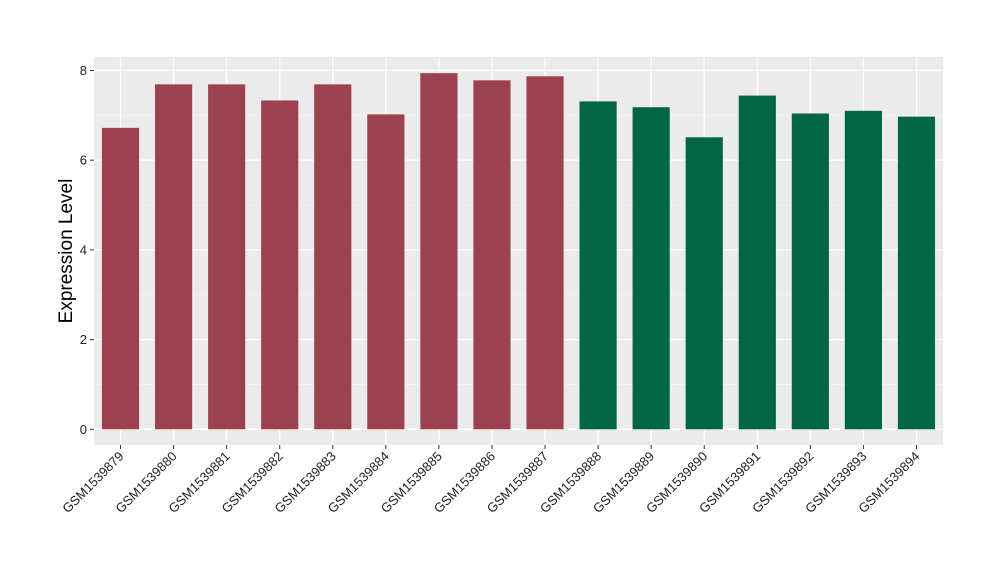 This screenshot has width=1000, height=580. Describe the element at coordinates (83, 160) in the screenshot. I see `y-tick-label: 6` at that location.